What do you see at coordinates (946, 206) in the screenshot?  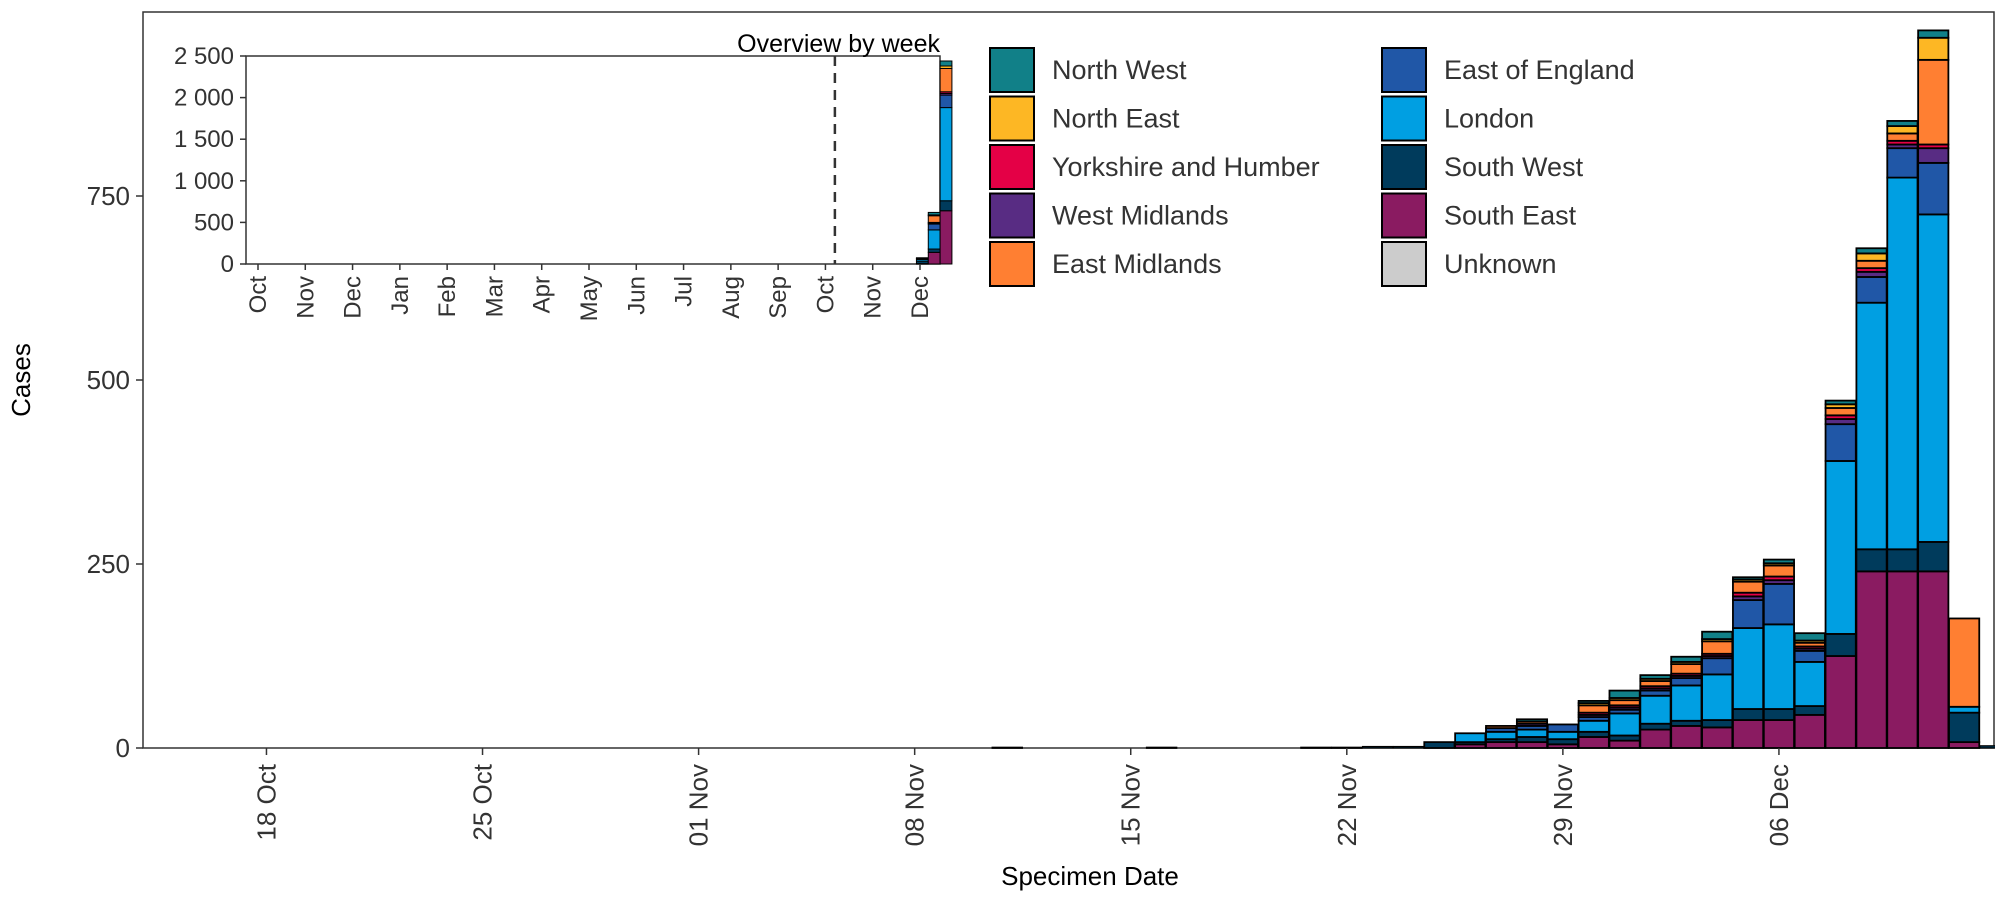 I see `inset-bar-segment-south_west` at bounding box center [946, 206].